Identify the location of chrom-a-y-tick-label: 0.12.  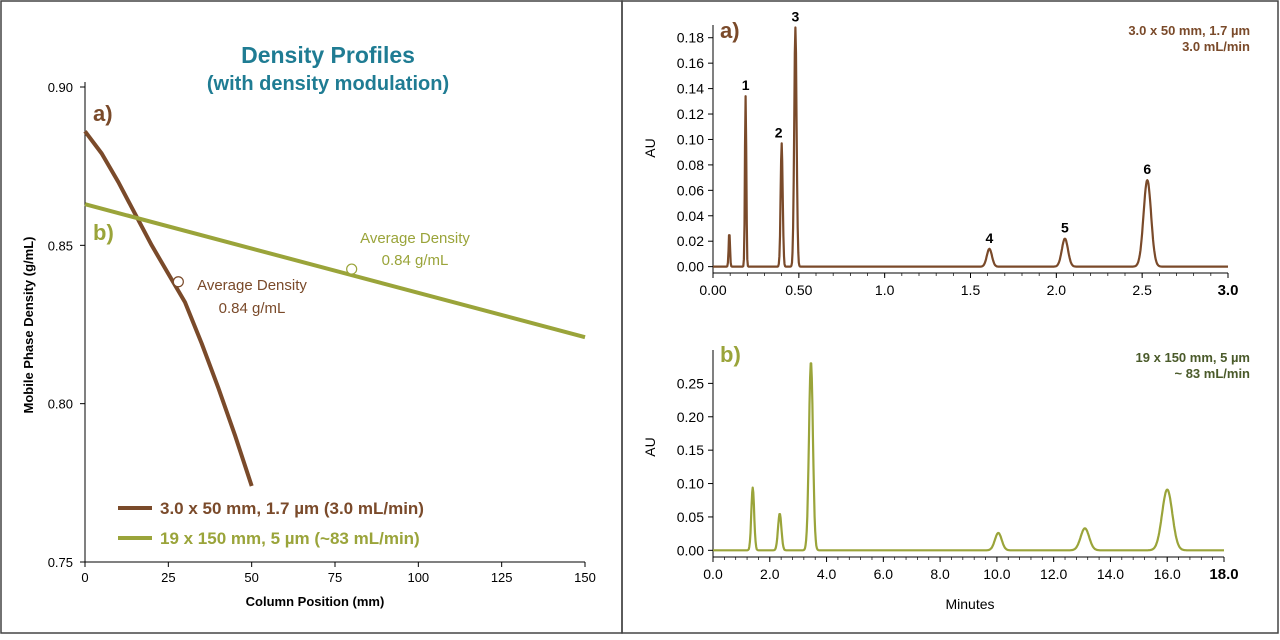
(690, 114).